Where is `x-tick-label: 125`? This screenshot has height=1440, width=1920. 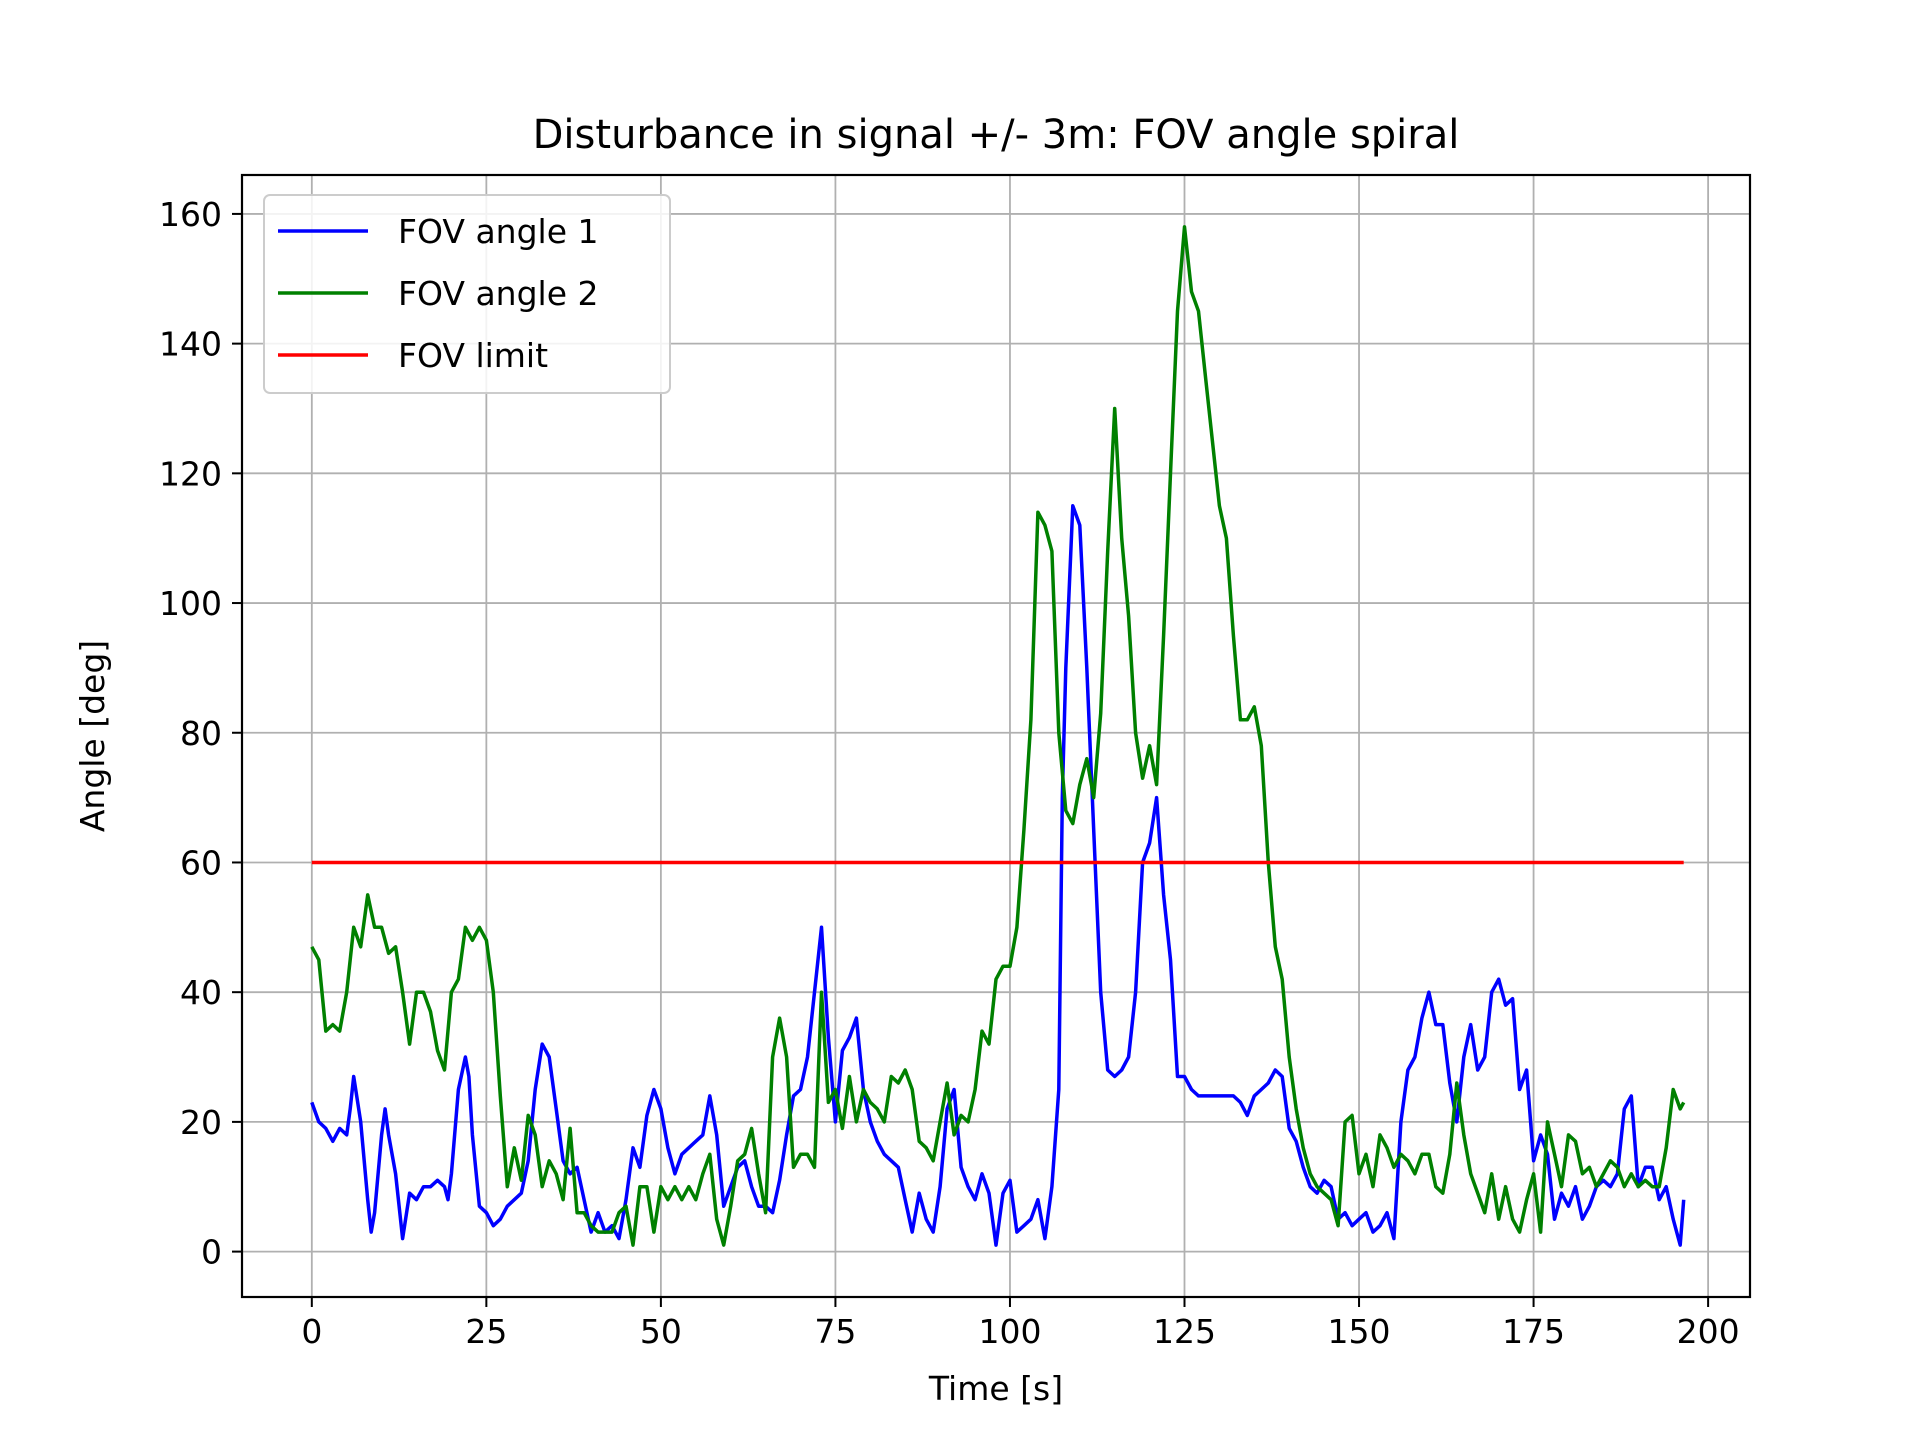
x-tick-label: 125 is located at coordinates (1184, 1331).